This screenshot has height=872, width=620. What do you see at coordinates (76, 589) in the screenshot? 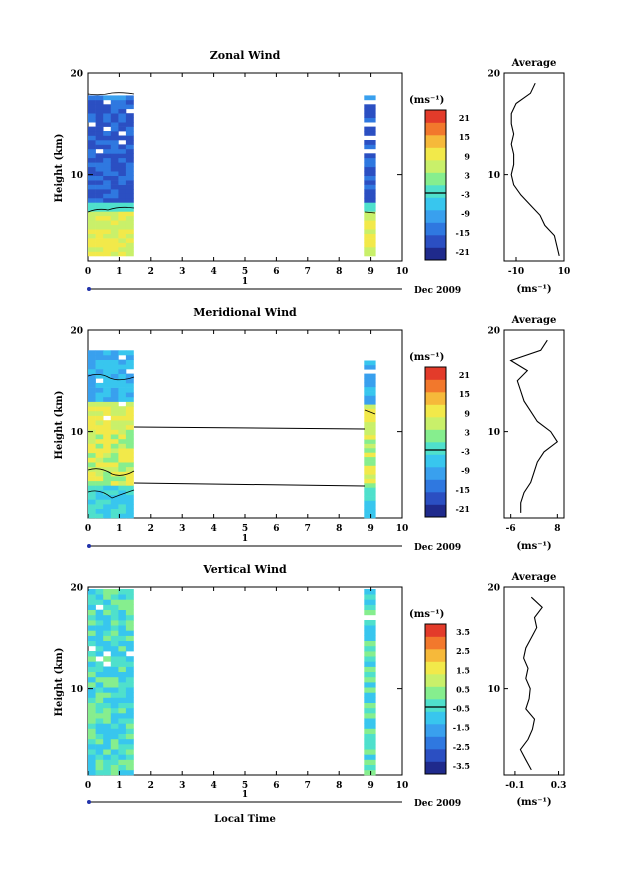
I see `vertical-y-tick-label: 20` at bounding box center [76, 589].